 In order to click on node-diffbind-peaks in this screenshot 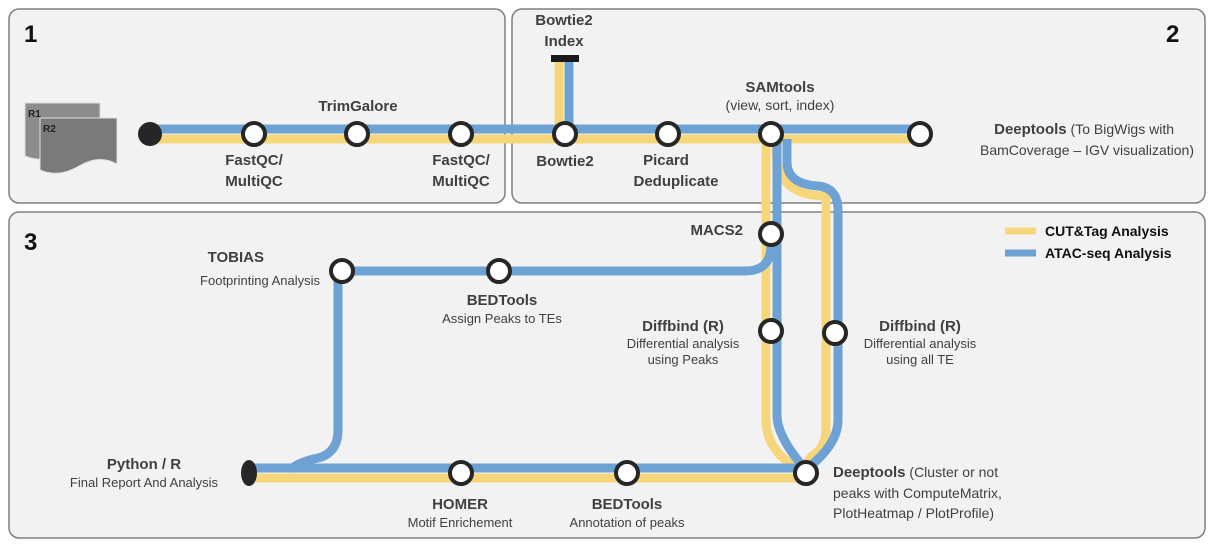, I will do `click(771, 331)`.